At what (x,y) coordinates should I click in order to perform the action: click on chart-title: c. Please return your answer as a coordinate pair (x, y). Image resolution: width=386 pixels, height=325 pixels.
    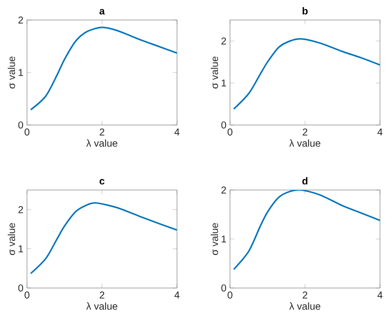
    Looking at the image, I should click on (102, 181).